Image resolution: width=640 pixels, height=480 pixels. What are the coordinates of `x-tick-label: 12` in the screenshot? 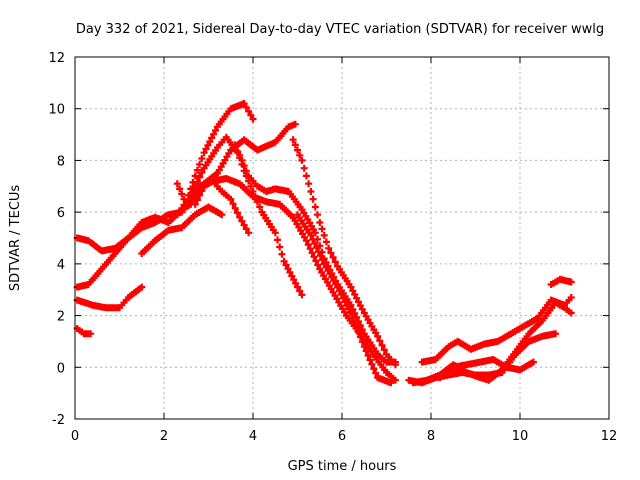 It's located at (609, 436).